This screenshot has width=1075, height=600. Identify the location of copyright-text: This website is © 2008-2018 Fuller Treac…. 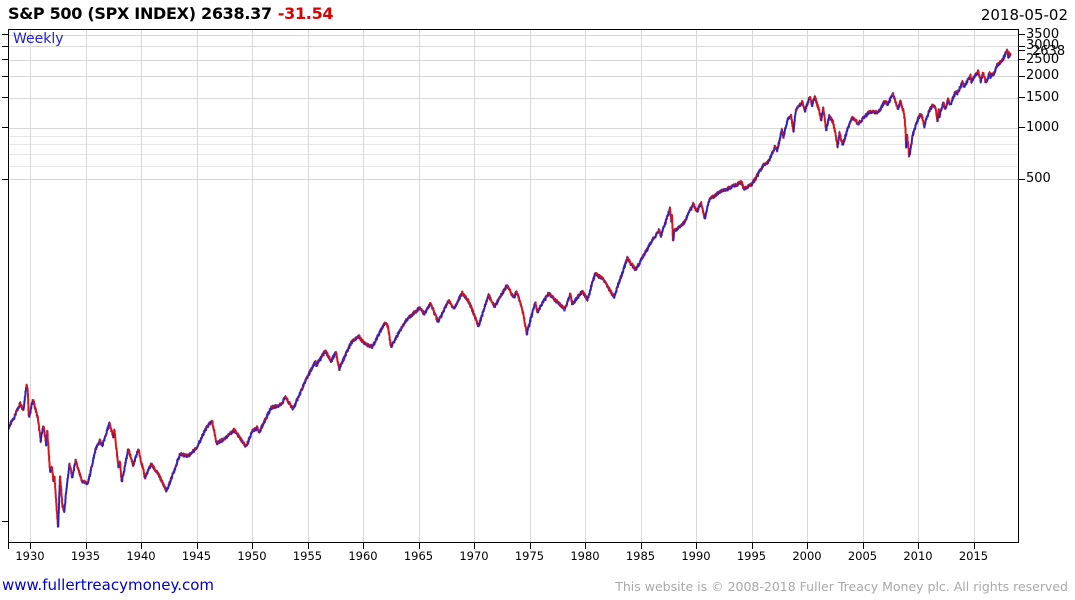
(841, 586).